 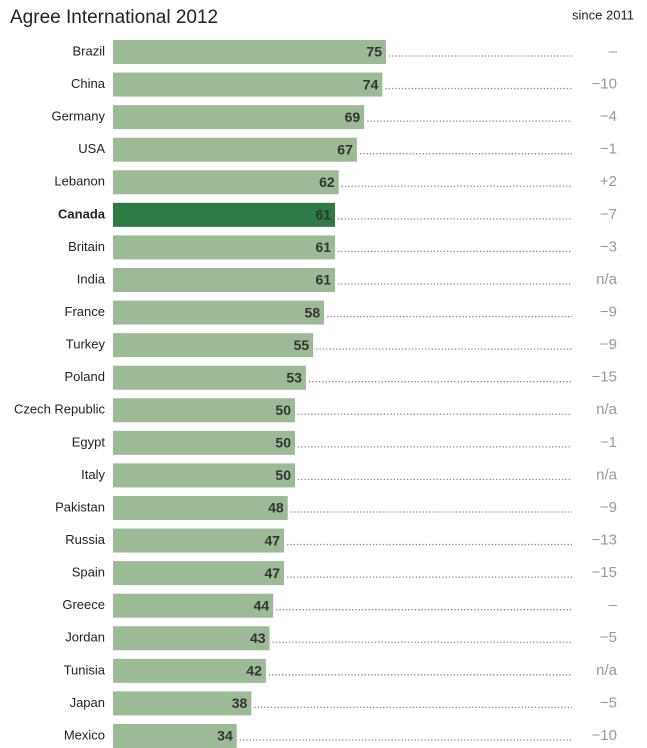 What do you see at coordinates (93, 474) in the screenshot?
I see `category-label: Italy` at bounding box center [93, 474].